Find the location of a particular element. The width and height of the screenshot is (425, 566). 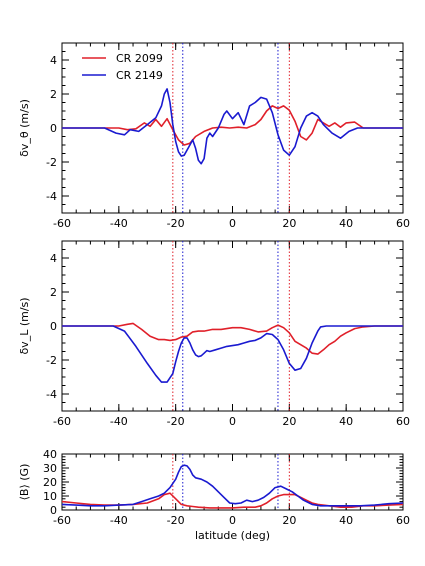

y-tick-label: 30 is located at coordinates (50, 468).